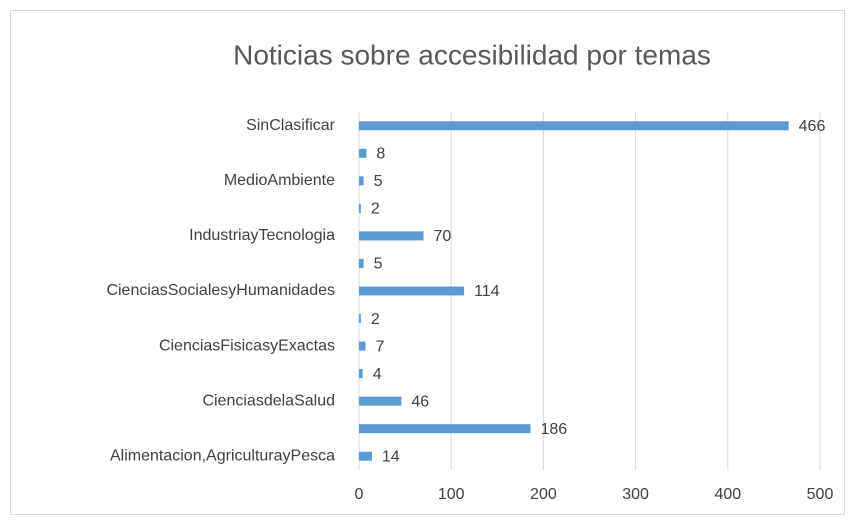 This screenshot has width=855, height=528. I want to click on data-label: 8, so click(380, 154).